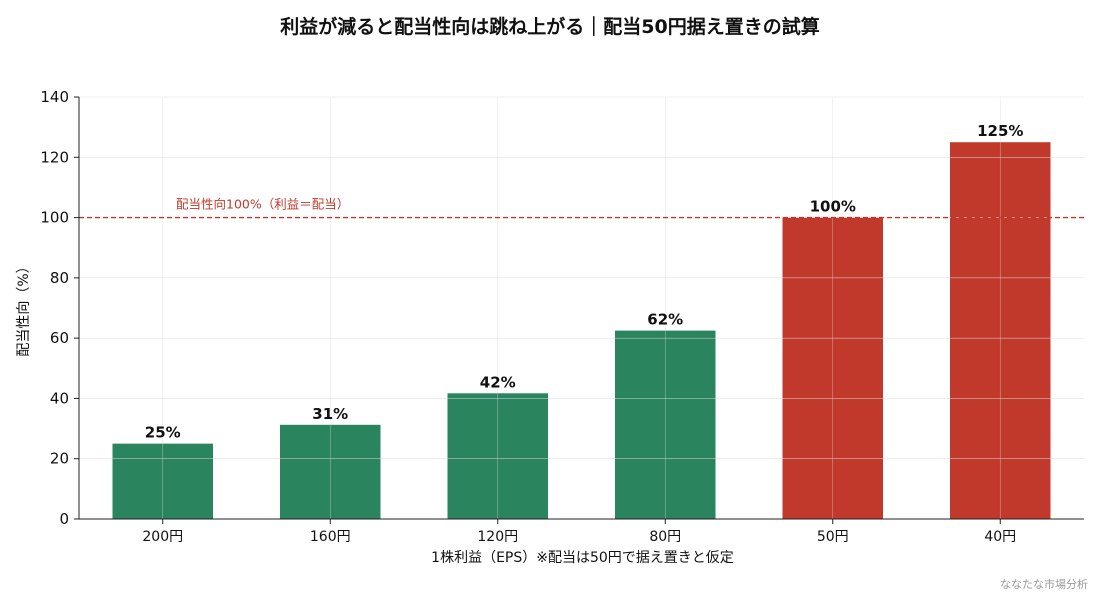  Describe the element at coordinates (1044, 584) in the screenshot. I see `watermark: ななたな市場分析` at that location.